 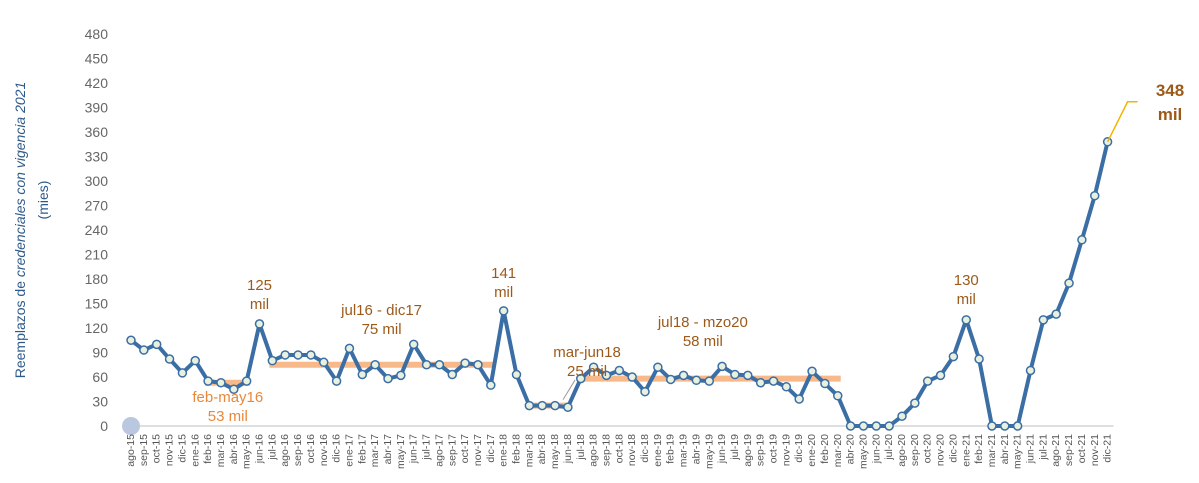 What do you see at coordinates (182, 448) in the screenshot?
I see `x-tick-label: dic-15` at bounding box center [182, 448].